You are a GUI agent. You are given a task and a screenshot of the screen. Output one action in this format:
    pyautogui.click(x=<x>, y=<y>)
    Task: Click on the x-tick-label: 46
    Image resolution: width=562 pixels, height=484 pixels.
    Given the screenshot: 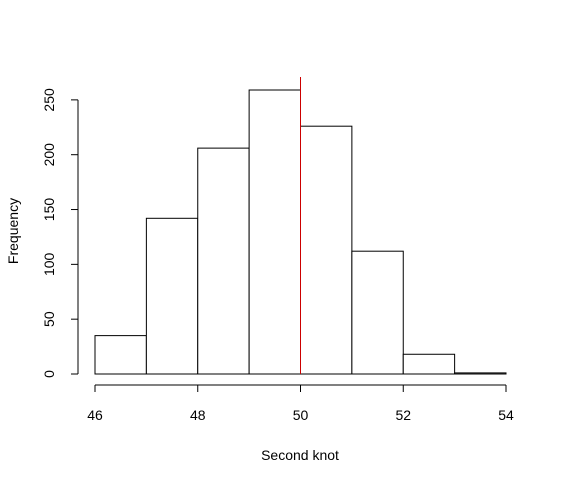 What is the action you would take?
    pyautogui.click(x=95, y=415)
    